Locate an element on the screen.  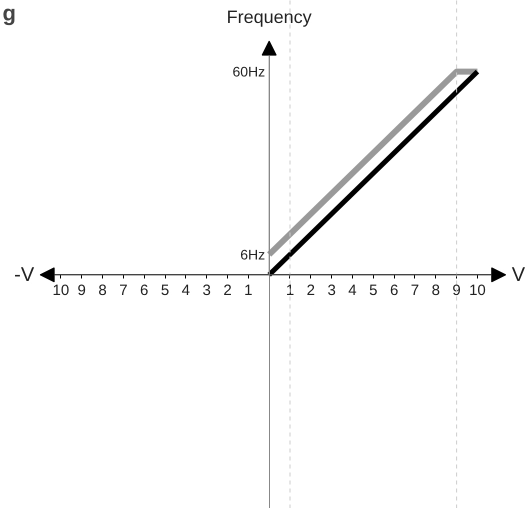
annotation: g is located at coordinates (9, 13).